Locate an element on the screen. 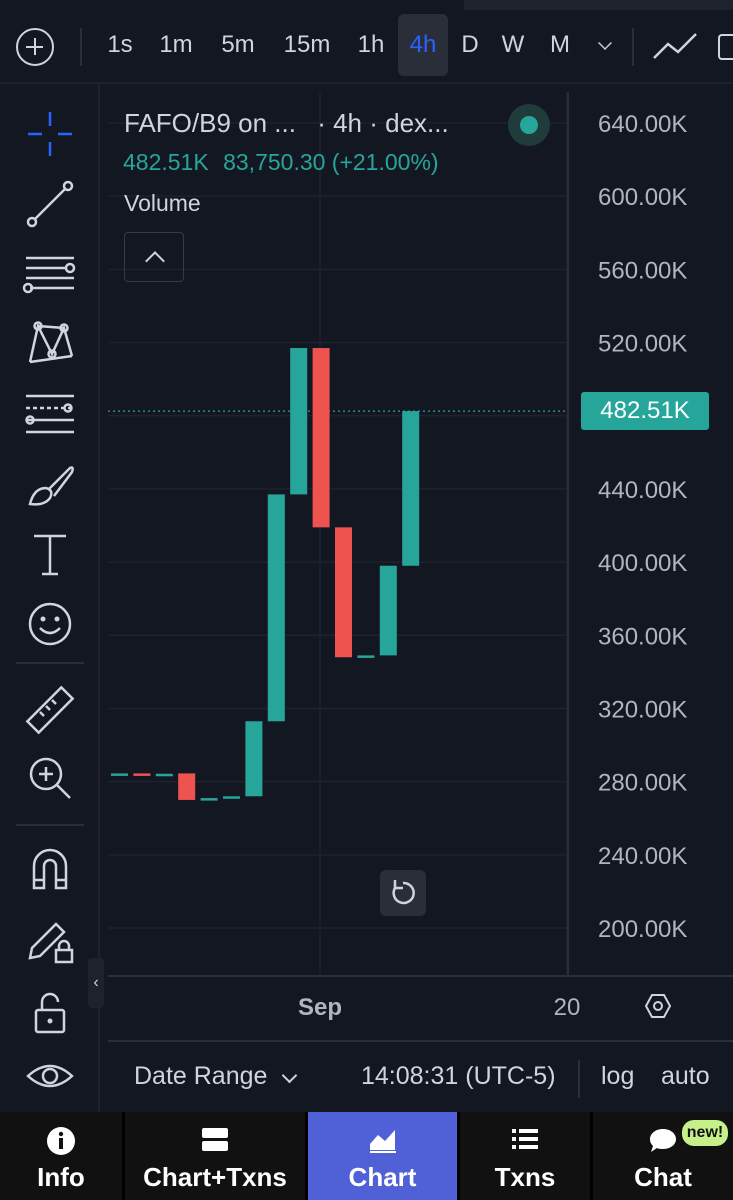 The width and height of the screenshot is (733, 1200). nav-chart-txns-label: Chart+Txns is located at coordinates (215, 1177).